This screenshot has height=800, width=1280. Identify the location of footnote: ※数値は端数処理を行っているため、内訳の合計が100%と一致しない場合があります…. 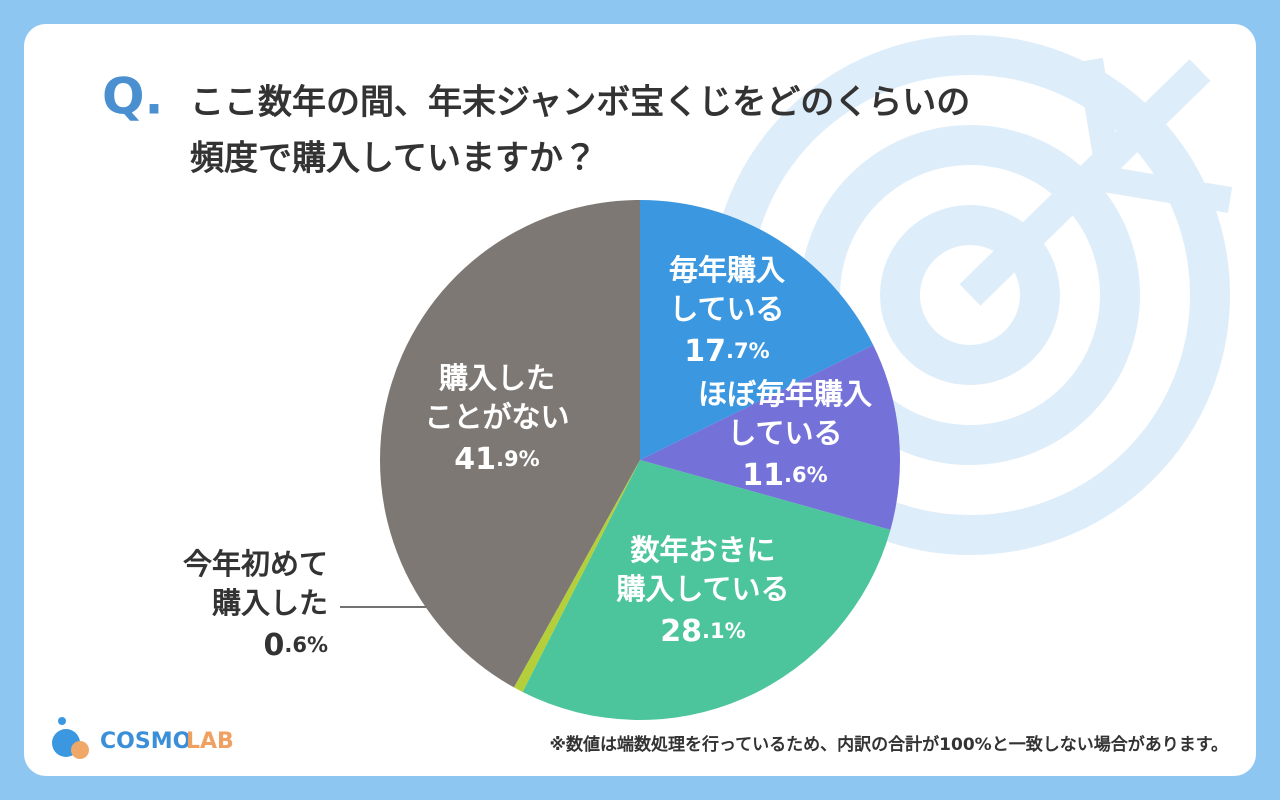
(889, 744).